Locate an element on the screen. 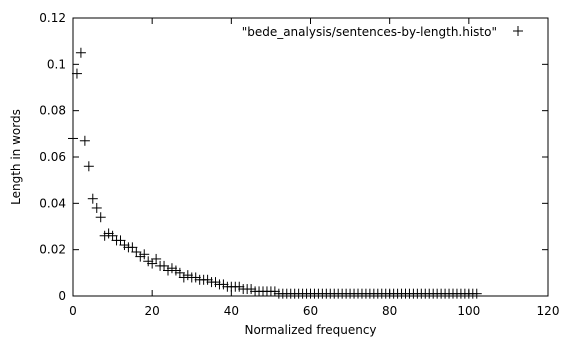 The height and width of the screenshot is (339, 563). x-tick-label: 40 is located at coordinates (231, 311).